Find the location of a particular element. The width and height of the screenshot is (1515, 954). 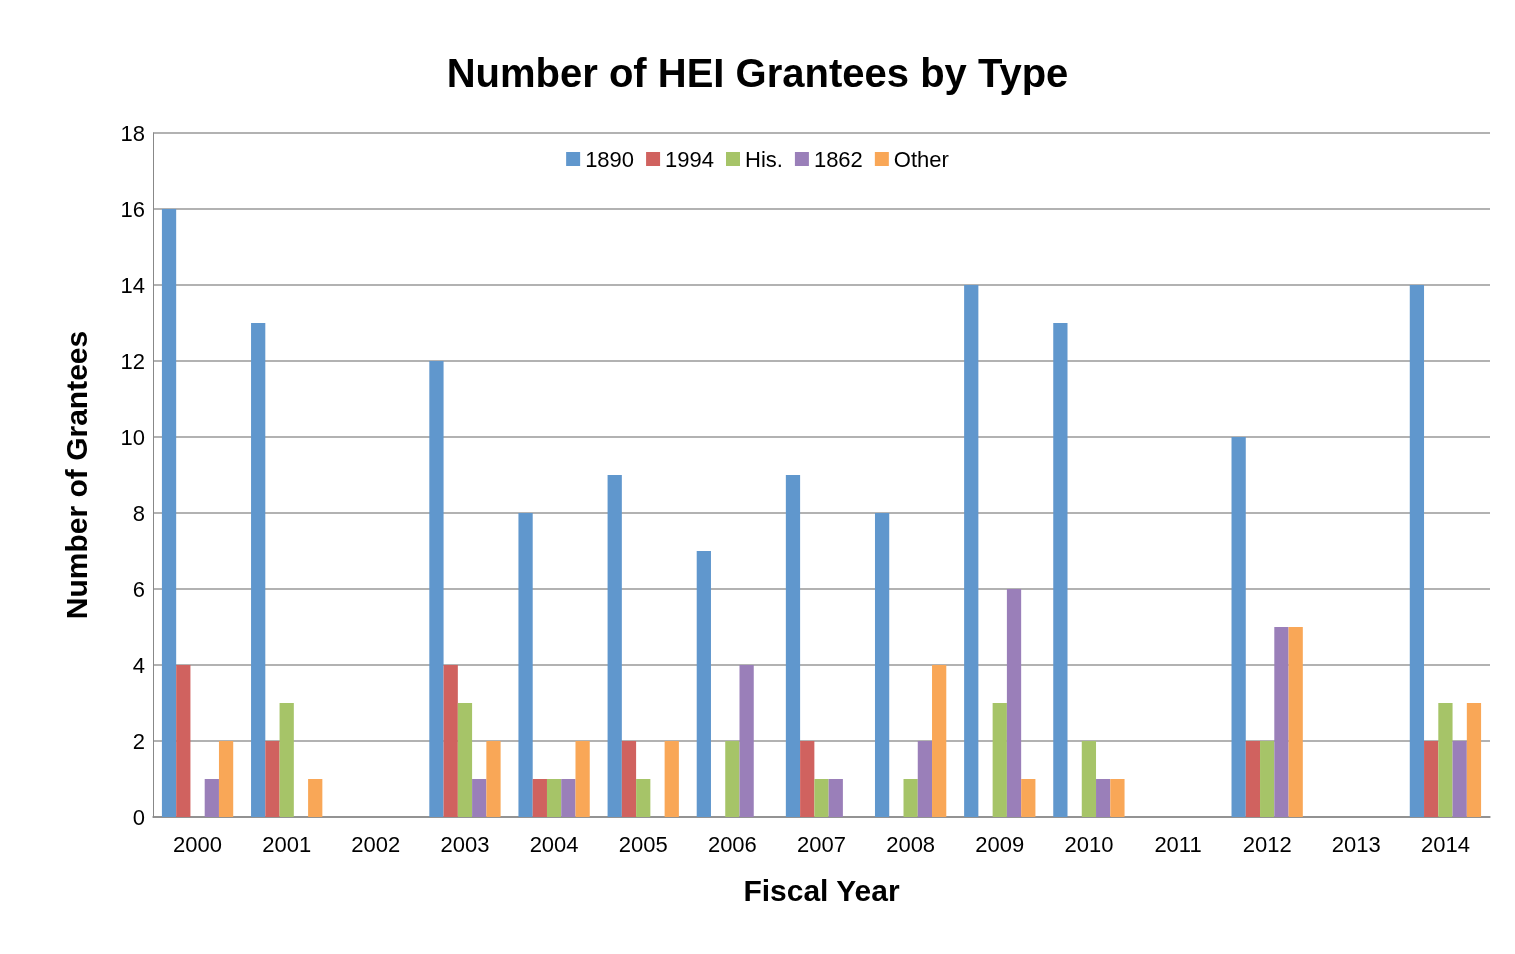

x-tick-label: 2014 is located at coordinates (1445, 844).